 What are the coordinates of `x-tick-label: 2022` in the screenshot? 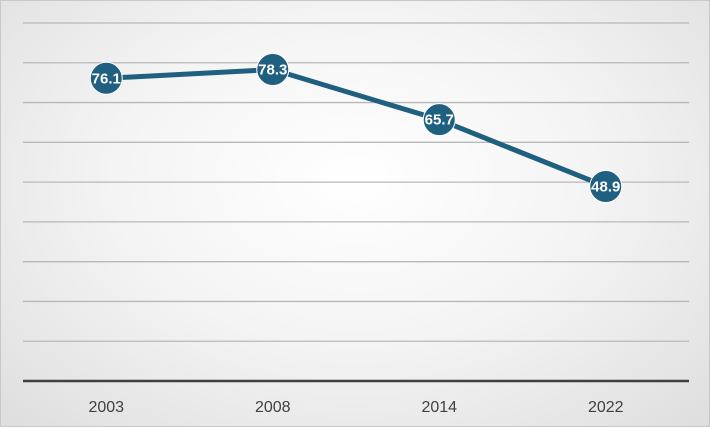 It's located at (606, 407).